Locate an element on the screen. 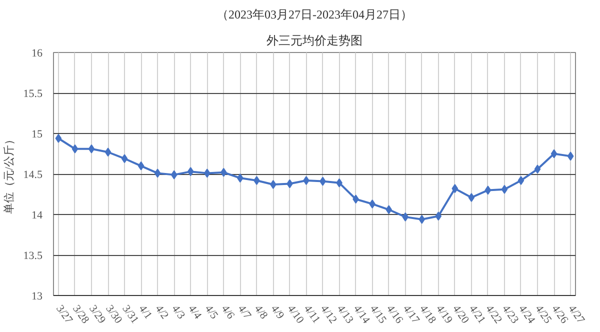  x-tick-label: 4/4 is located at coordinates (195, 312).